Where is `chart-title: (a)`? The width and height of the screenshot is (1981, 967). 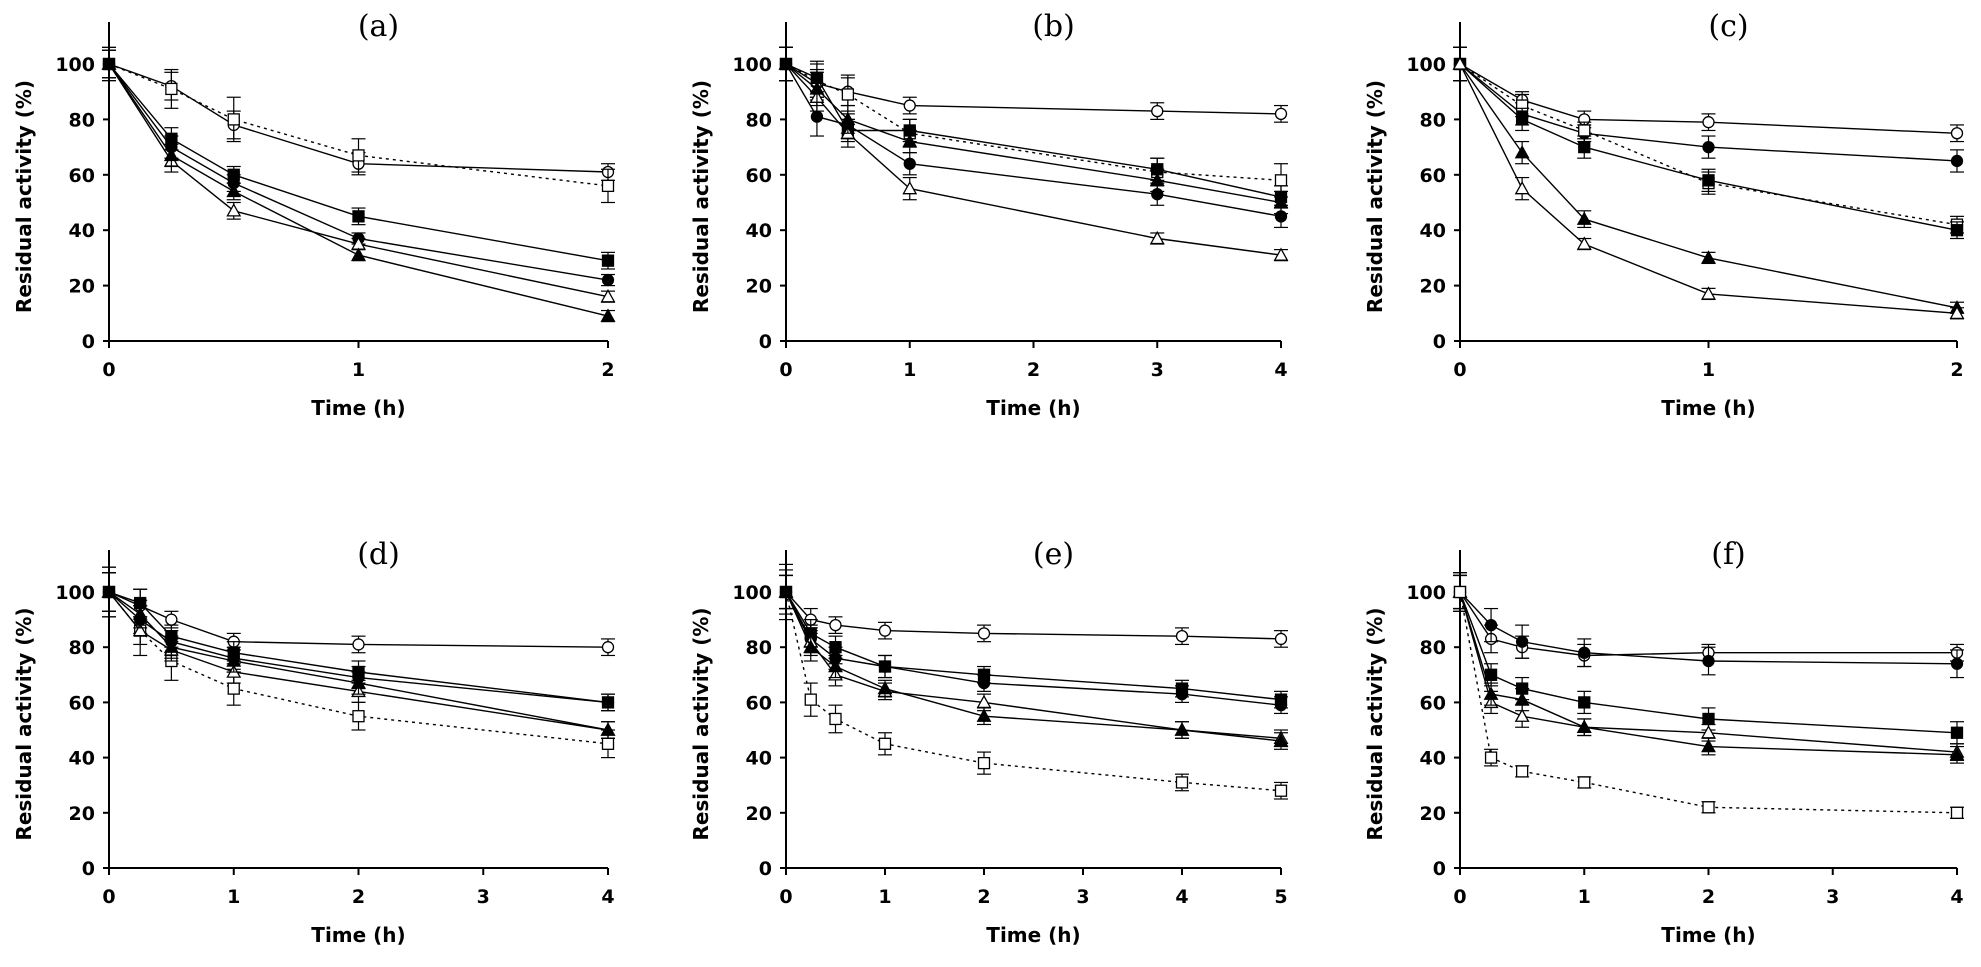 chart-title: (a) is located at coordinates (378, 26).